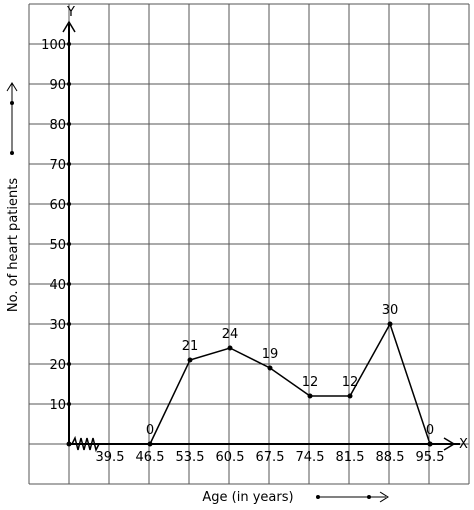 The width and height of the screenshot is (474, 510). I want to click on y-tick-label: 40, so click(57, 285).